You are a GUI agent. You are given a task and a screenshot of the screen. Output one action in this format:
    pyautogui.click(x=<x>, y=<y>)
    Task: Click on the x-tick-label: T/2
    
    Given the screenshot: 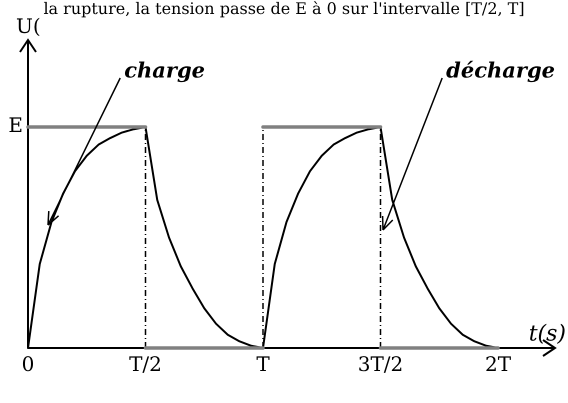 What is the action you would take?
    pyautogui.click(x=145, y=364)
    